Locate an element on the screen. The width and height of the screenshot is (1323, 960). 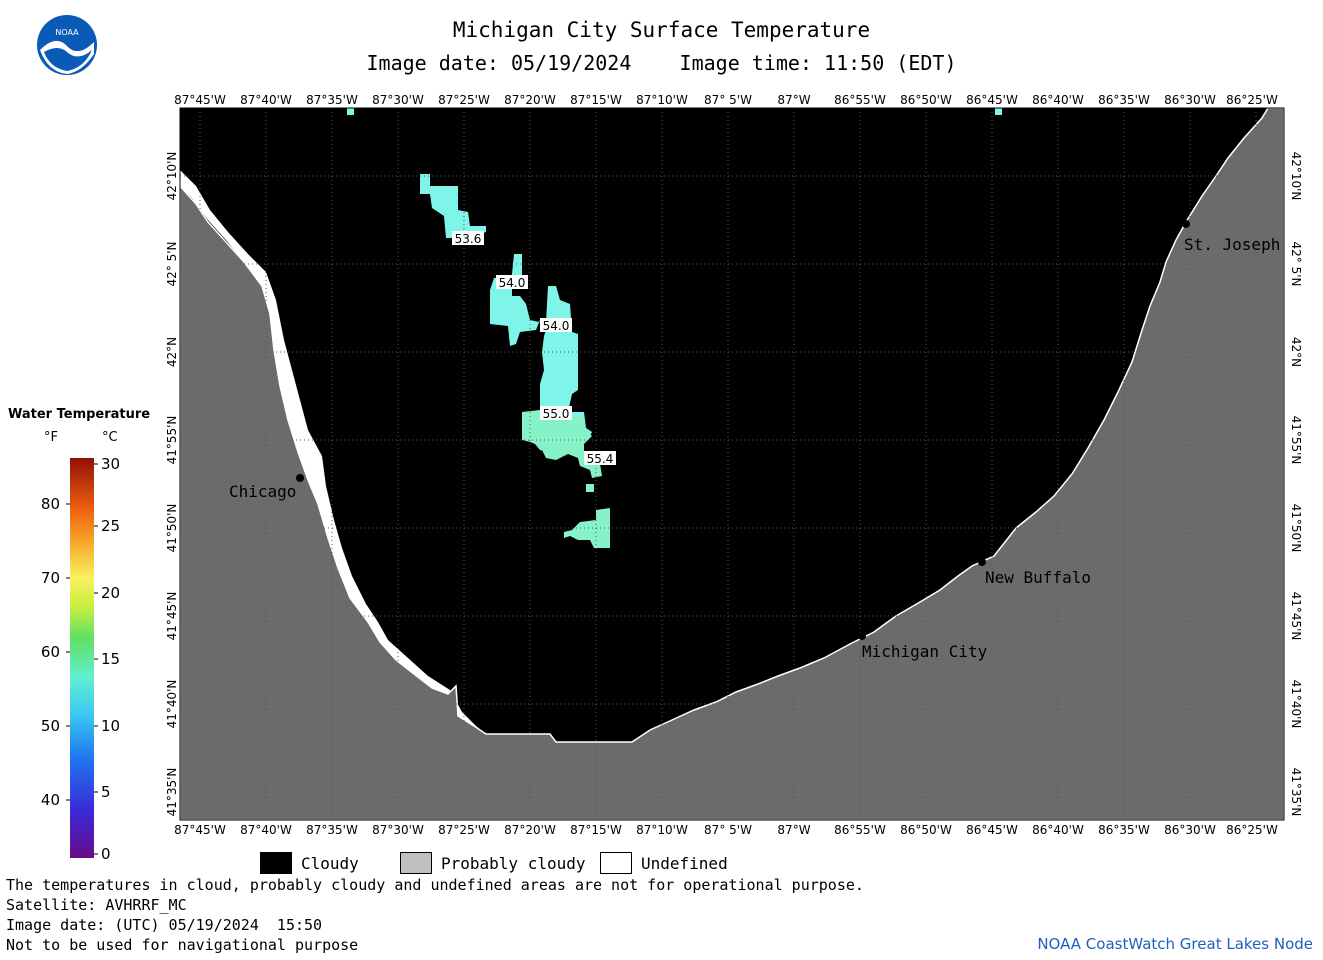
c-tick-label: 30 is located at coordinates (110, 464).